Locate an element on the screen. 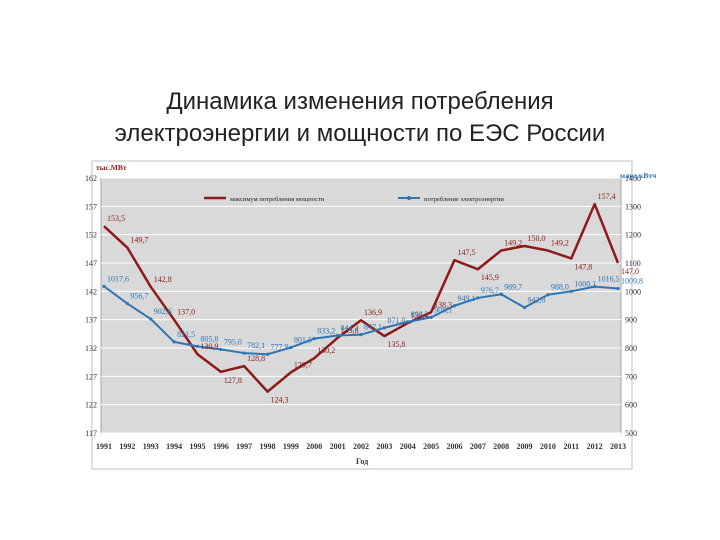 This screenshot has width=720, height=540. power-label-2000: 130,2 is located at coordinates (326, 350).